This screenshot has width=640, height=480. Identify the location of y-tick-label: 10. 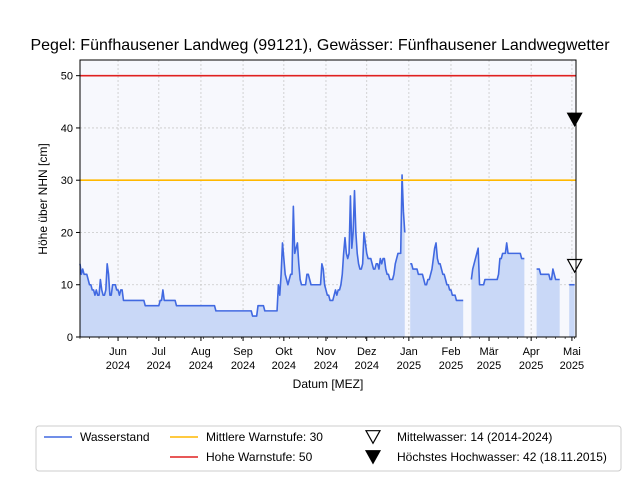
(67, 286).